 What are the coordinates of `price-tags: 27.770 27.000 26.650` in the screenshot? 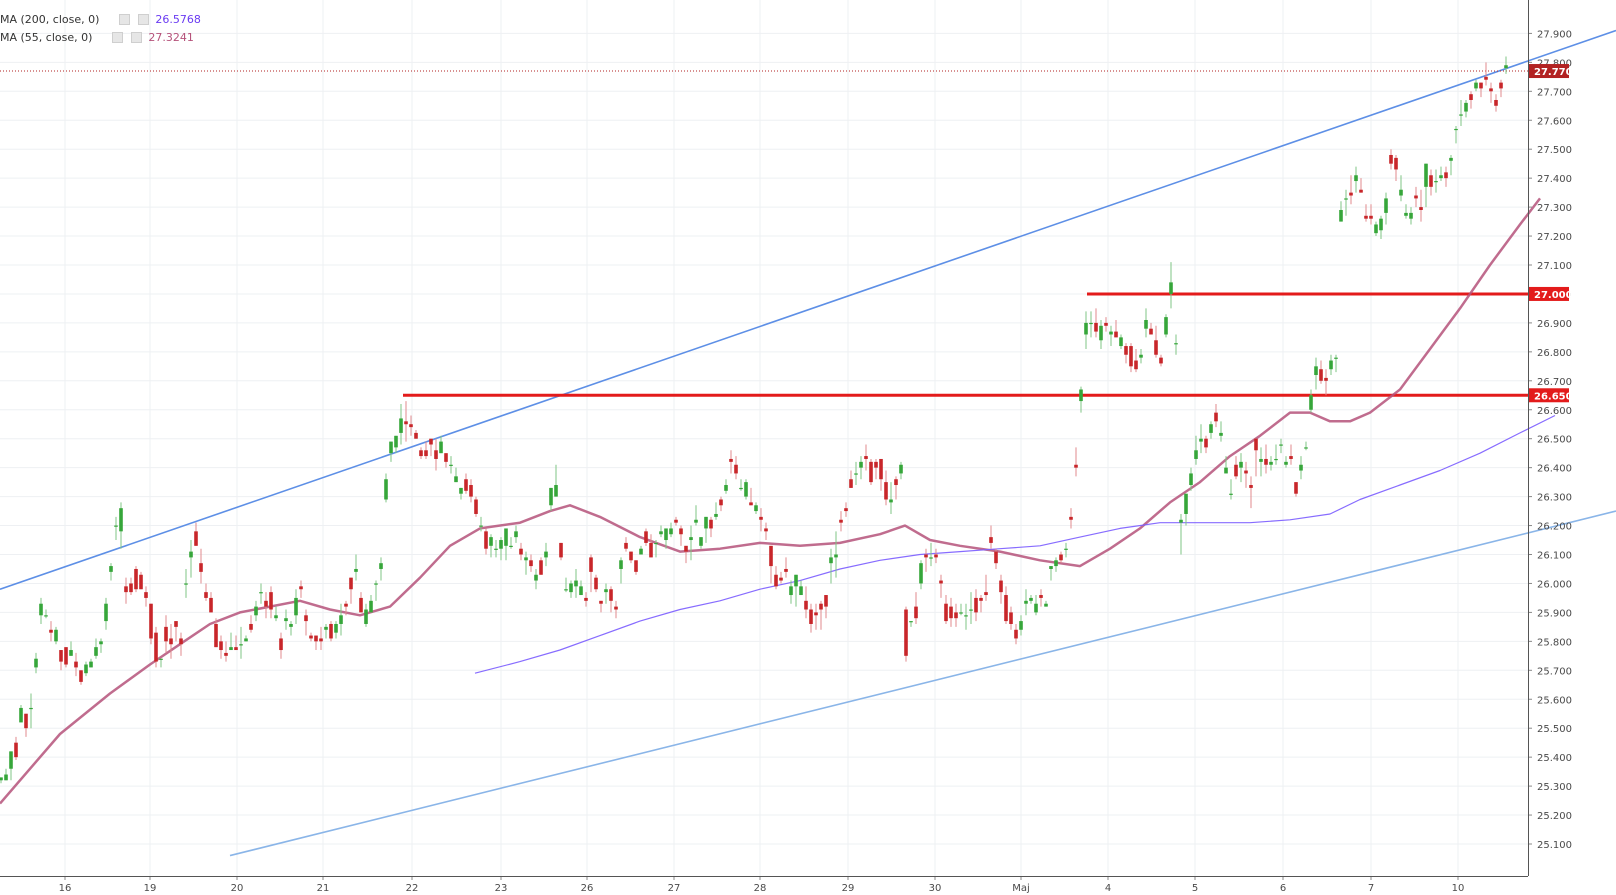 It's located at (1551, 233).